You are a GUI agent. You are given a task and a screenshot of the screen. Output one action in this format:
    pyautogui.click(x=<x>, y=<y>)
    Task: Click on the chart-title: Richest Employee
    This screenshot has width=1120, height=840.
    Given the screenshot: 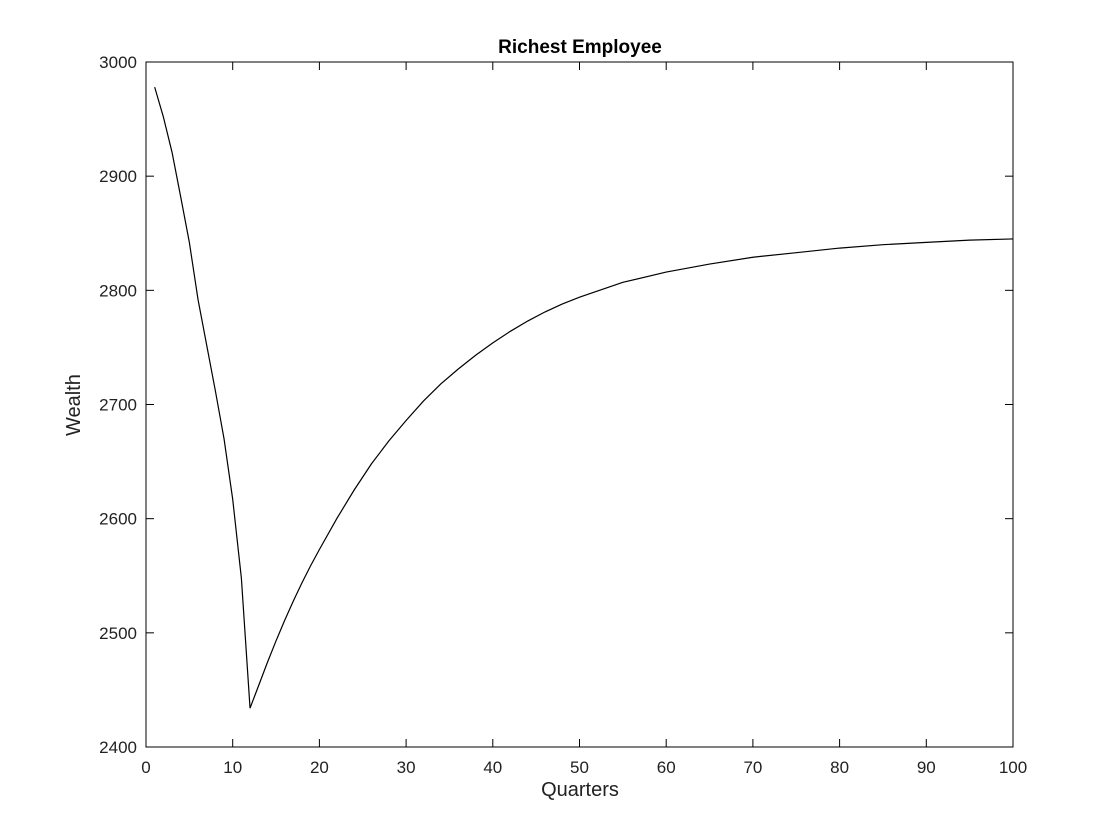 What is the action you would take?
    pyautogui.click(x=580, y=47)
    